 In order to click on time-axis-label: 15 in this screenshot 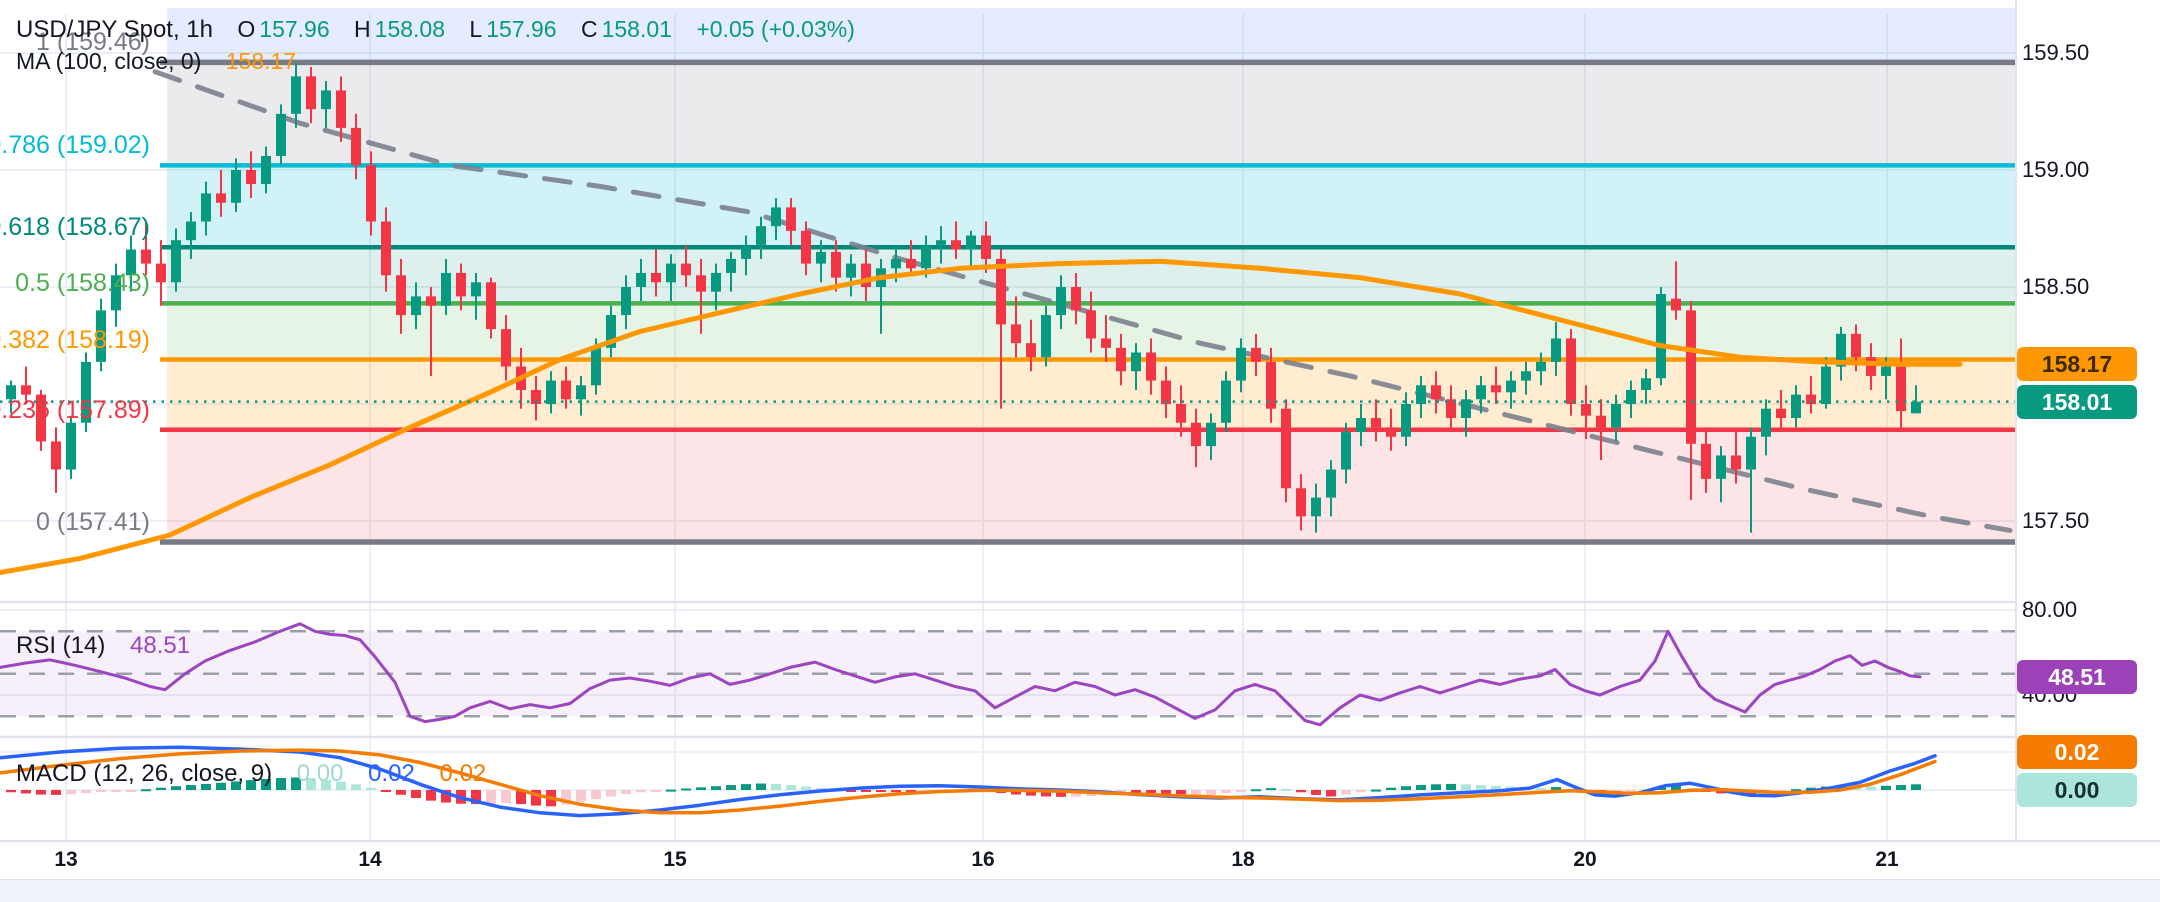, I will do `click(675, 859)`.